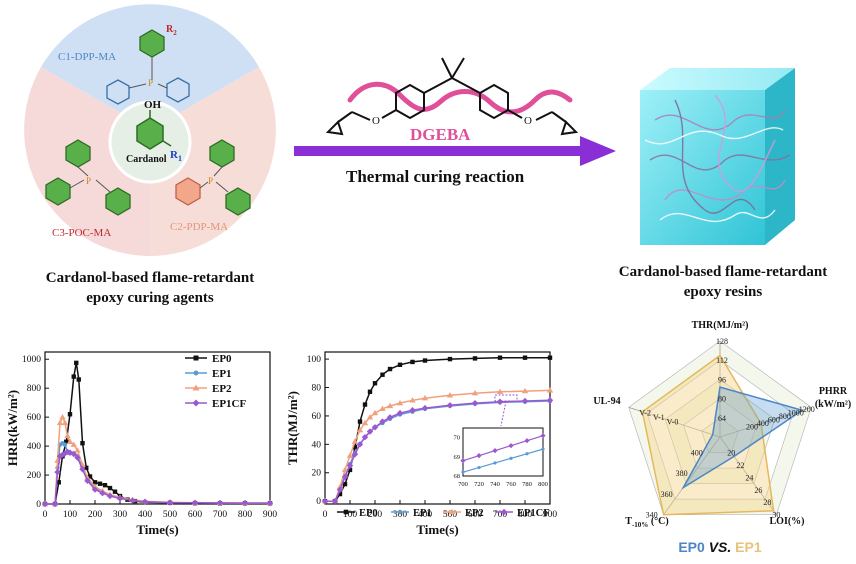  I want to click on inset-x-tick-label: 740, so click(495, 484).